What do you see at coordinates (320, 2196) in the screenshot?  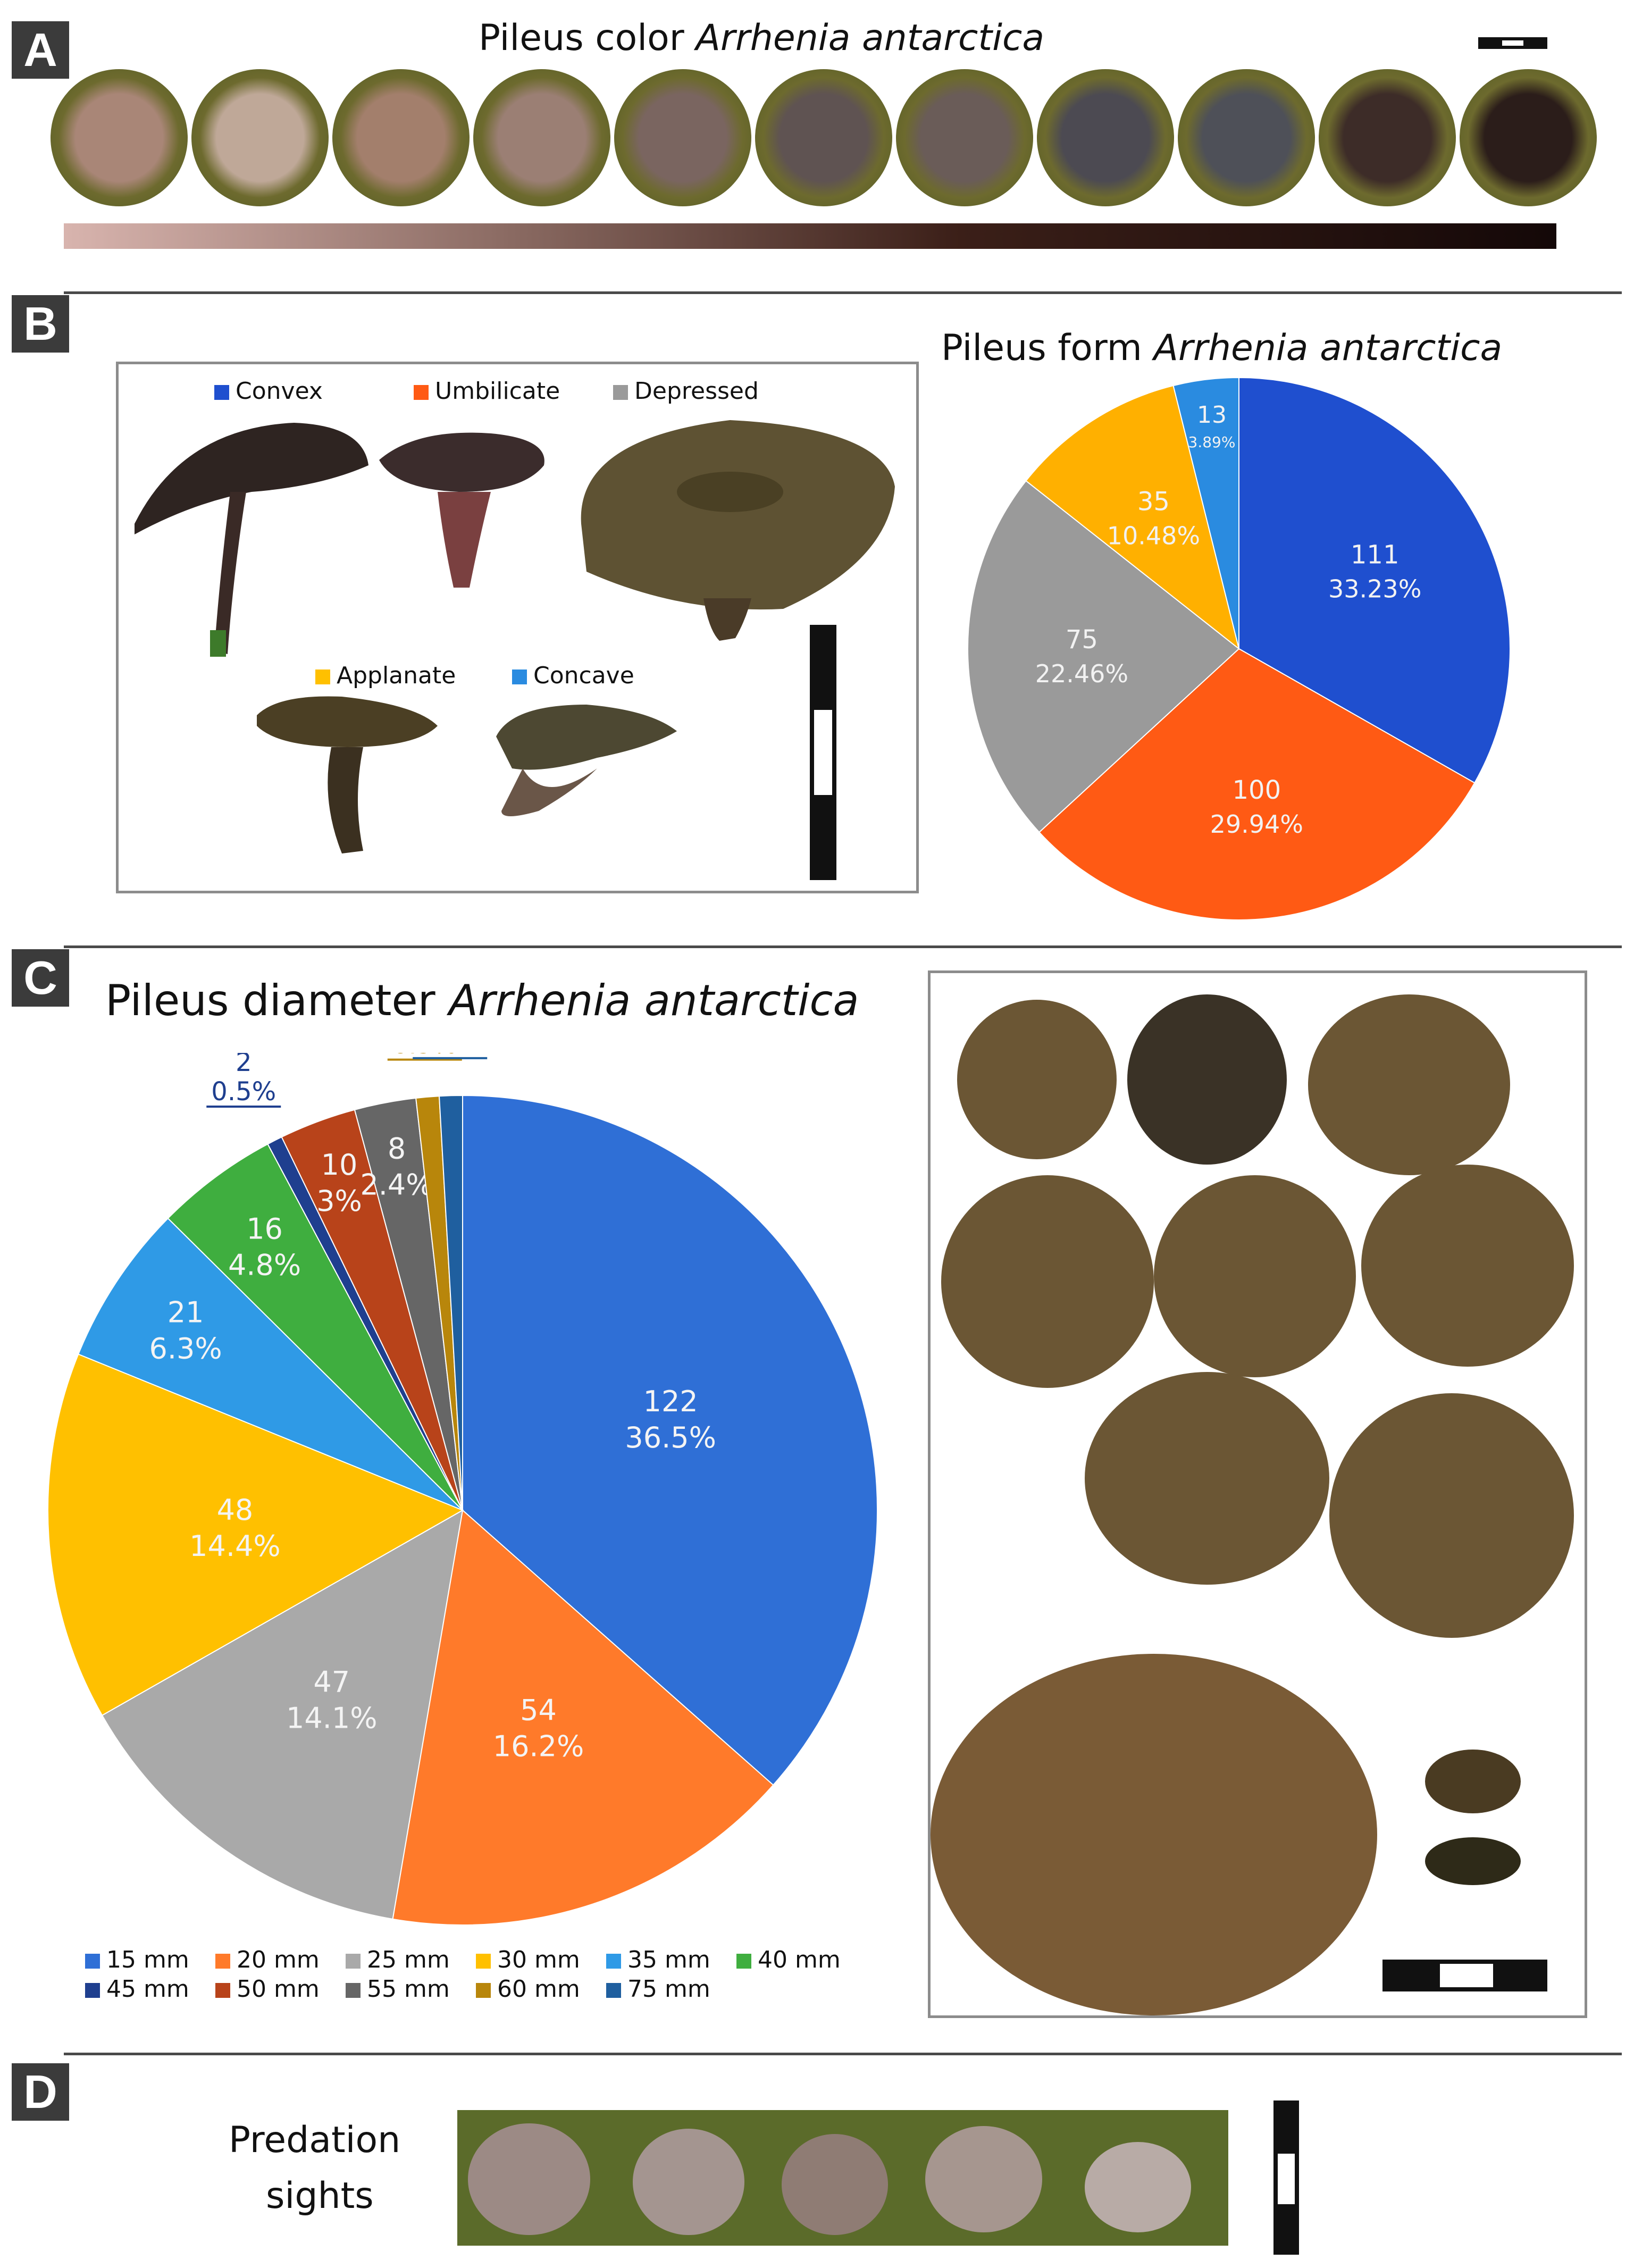 I see `predation-label-line-2: sights` at bounding box center [320, 2196].